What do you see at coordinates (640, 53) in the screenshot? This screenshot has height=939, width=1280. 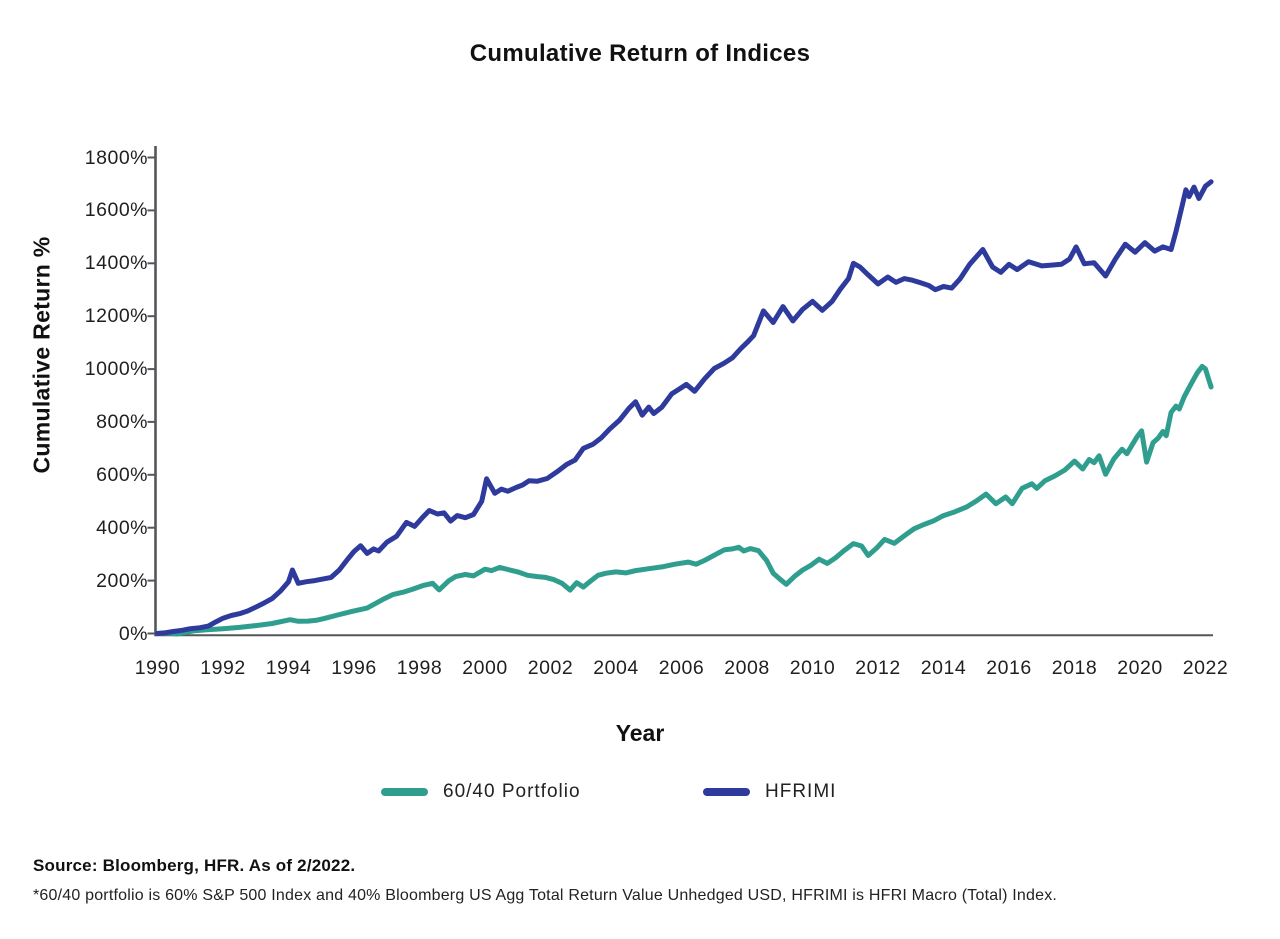 I see `chart-title: Cumulative Return of Indices` at bounding box center [640, 53].